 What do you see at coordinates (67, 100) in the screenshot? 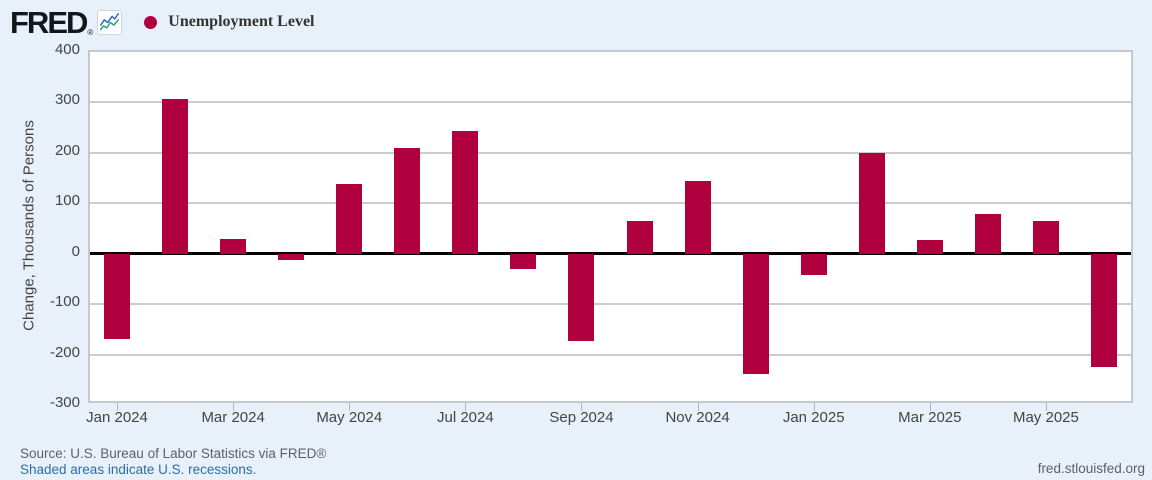
I see `y-tick-label: 300` at bounding box center [67, 100].